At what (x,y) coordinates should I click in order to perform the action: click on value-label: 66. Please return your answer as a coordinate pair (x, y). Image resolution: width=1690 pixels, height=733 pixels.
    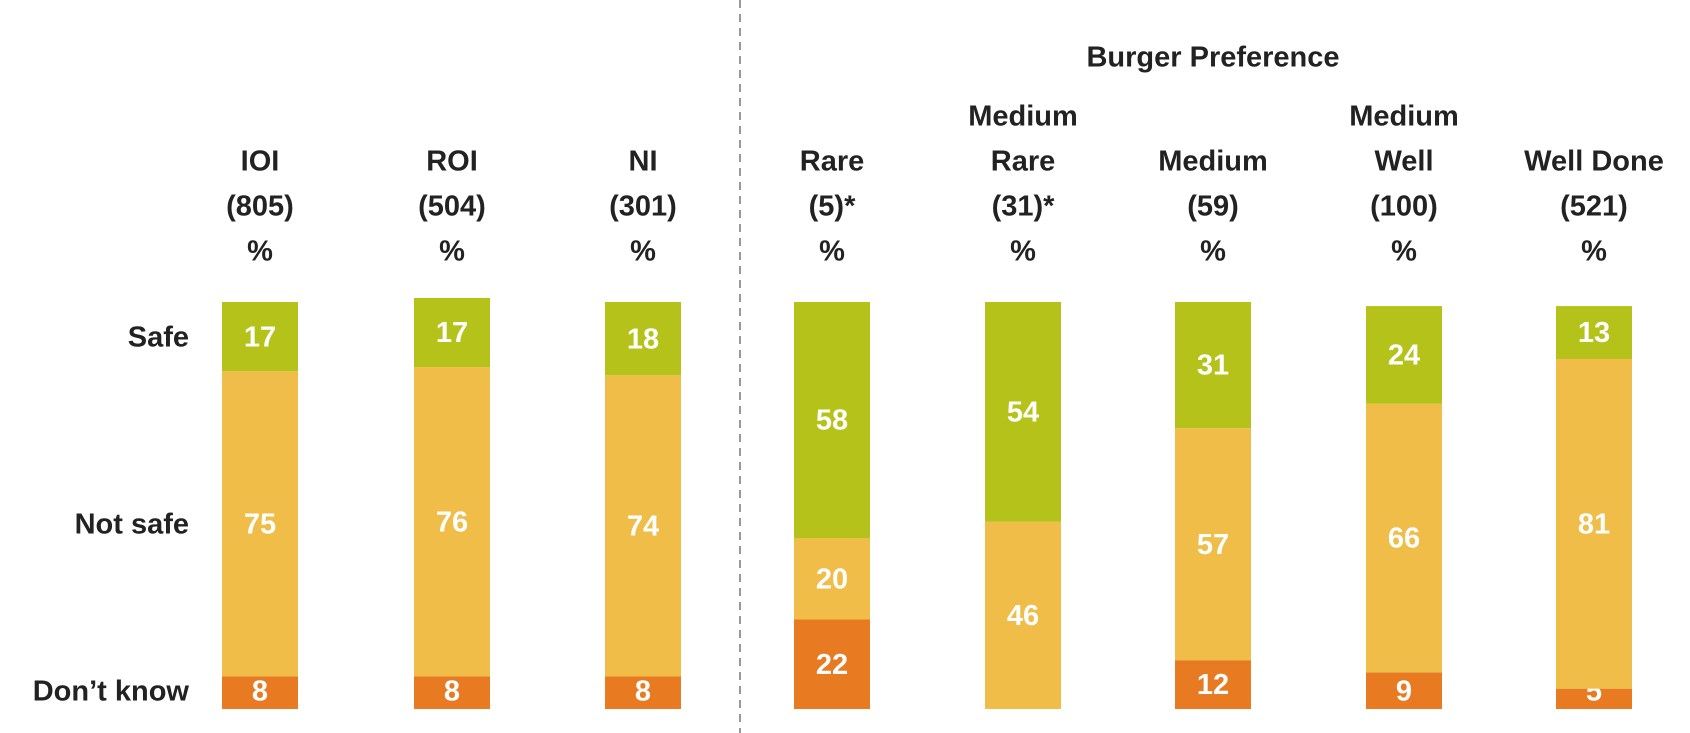
    Looking at the image, I should click on (1404, 539).